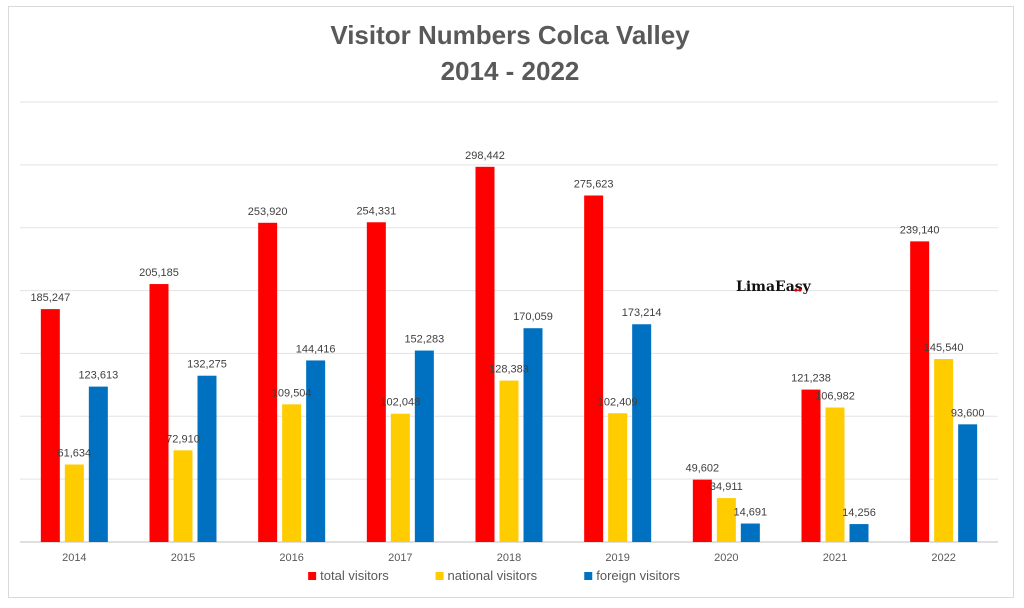 The height and width of the screenshot is (608, 1024). Describe the element at coordinates (811, 379) in the screenshot. I see `data-label: 121,238` at that location.